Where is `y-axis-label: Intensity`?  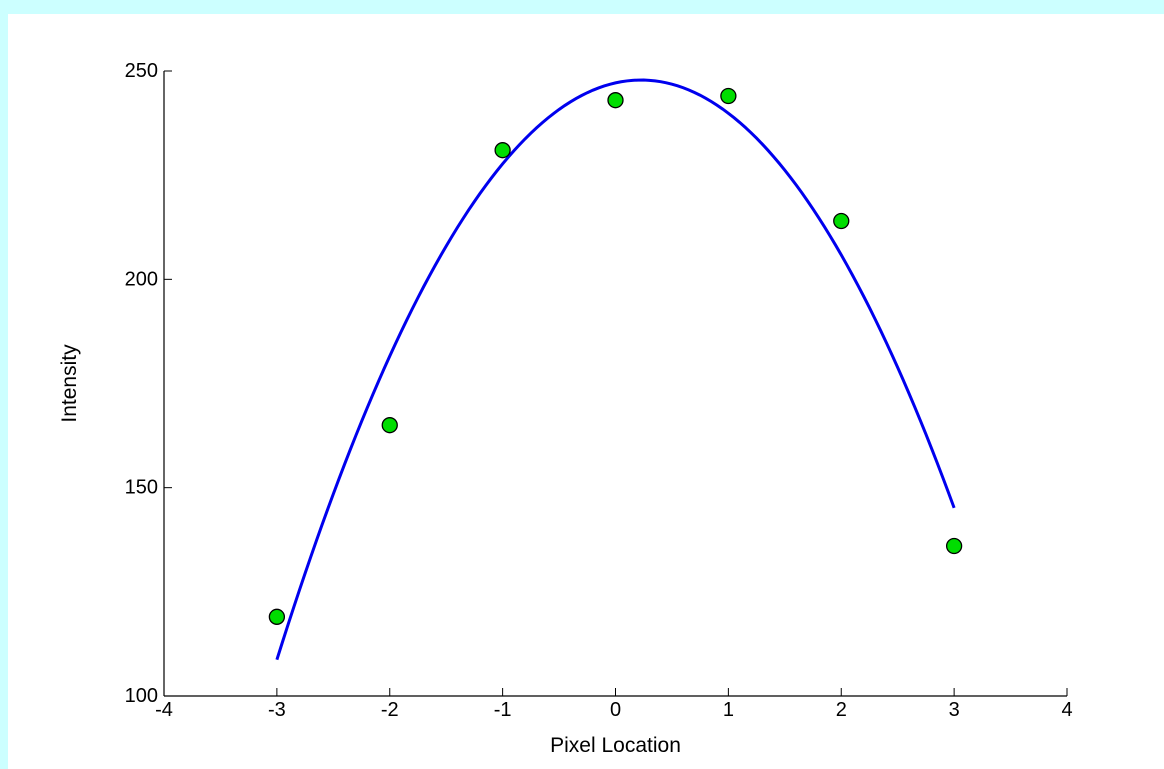 y-axis-label: Intensity is located at coordinates (69, 383).